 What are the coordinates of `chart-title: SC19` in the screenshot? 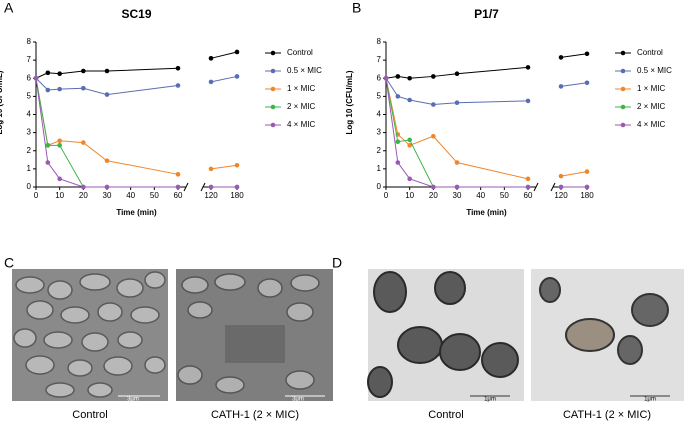 It's located at (136, 14).